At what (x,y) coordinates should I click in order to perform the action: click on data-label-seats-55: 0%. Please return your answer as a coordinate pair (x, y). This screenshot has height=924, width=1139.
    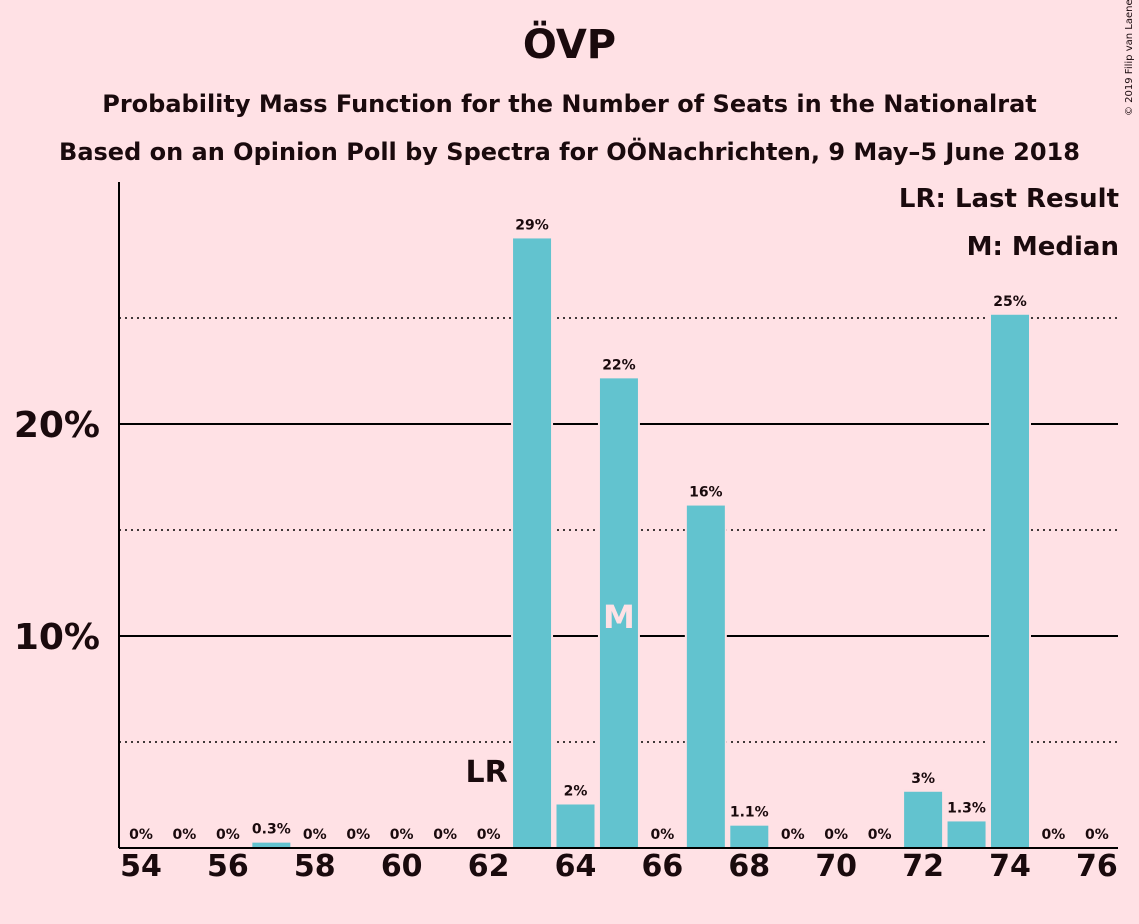
    Looking at the image, I should click on (185, 835).